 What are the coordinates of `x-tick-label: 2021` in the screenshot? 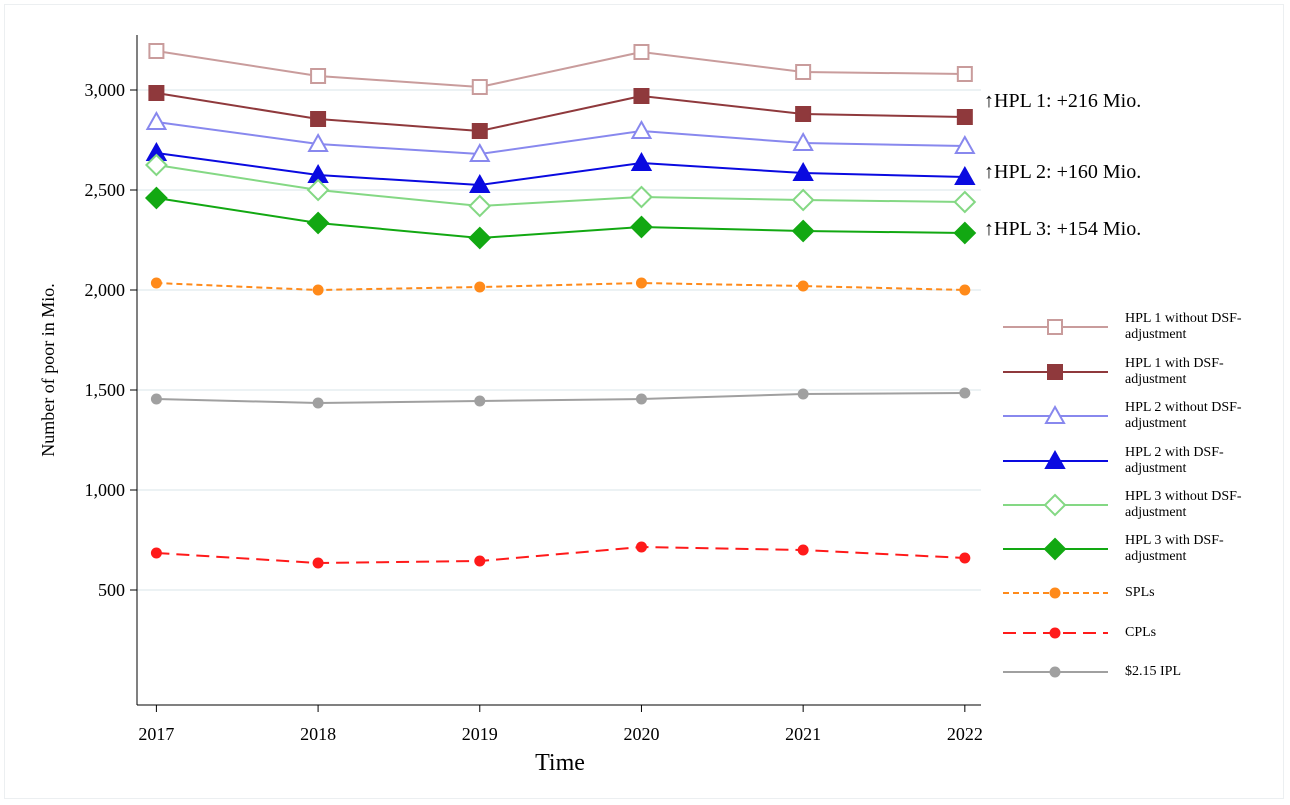 It's located at (803, 734).